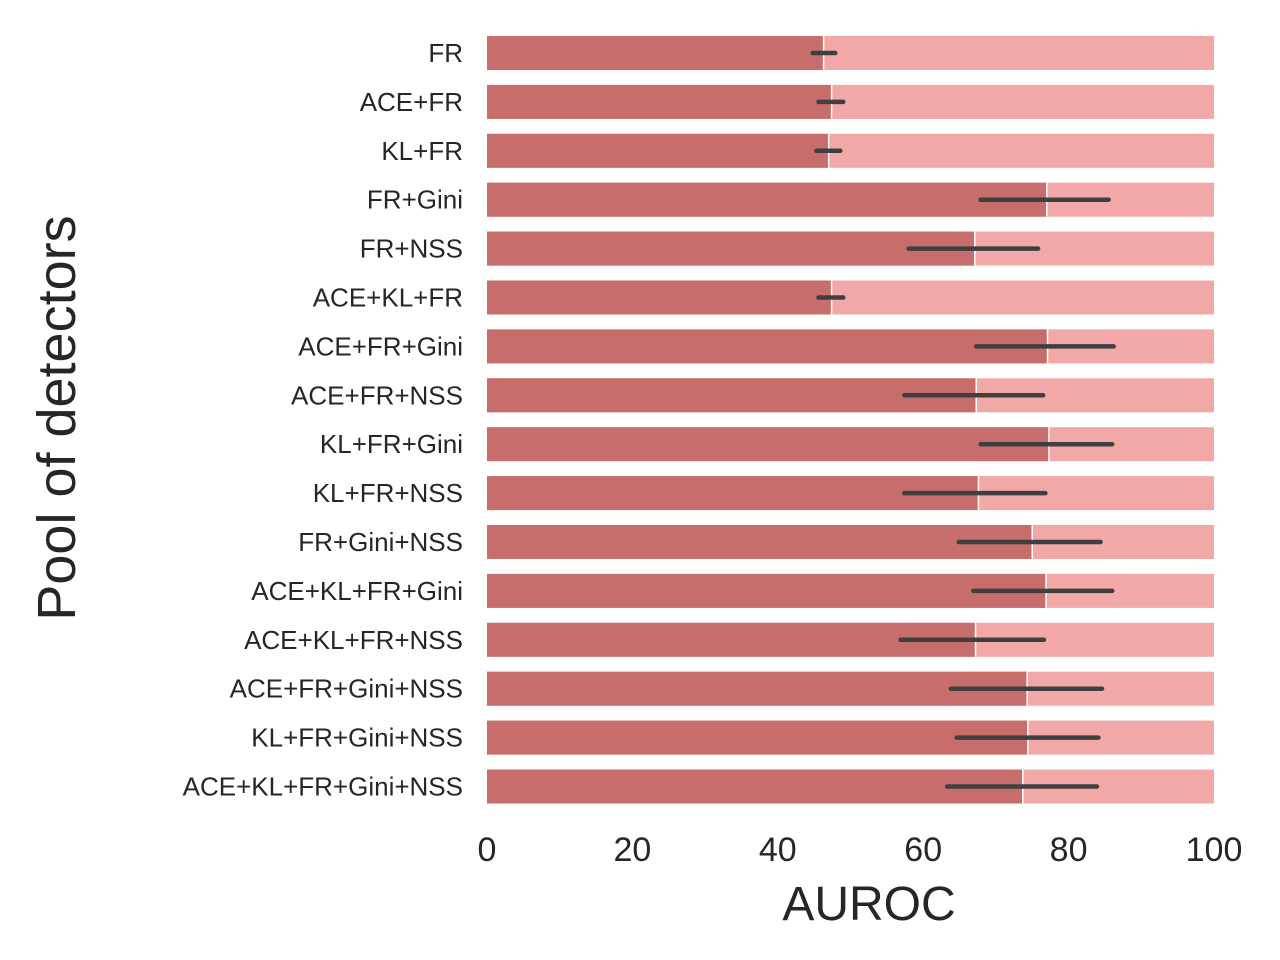 This screenshot has height=960, width=1280. What do you see at coordinates (778, 850) in the screenshot?
I see `x-tick-label: 40` at bounding box center [778, 850].